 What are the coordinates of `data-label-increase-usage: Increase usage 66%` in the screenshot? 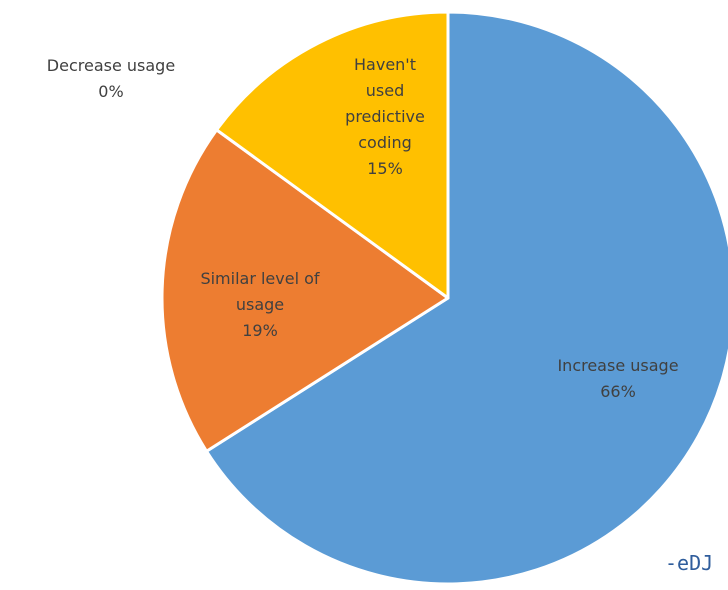 It's located at (617, 378).